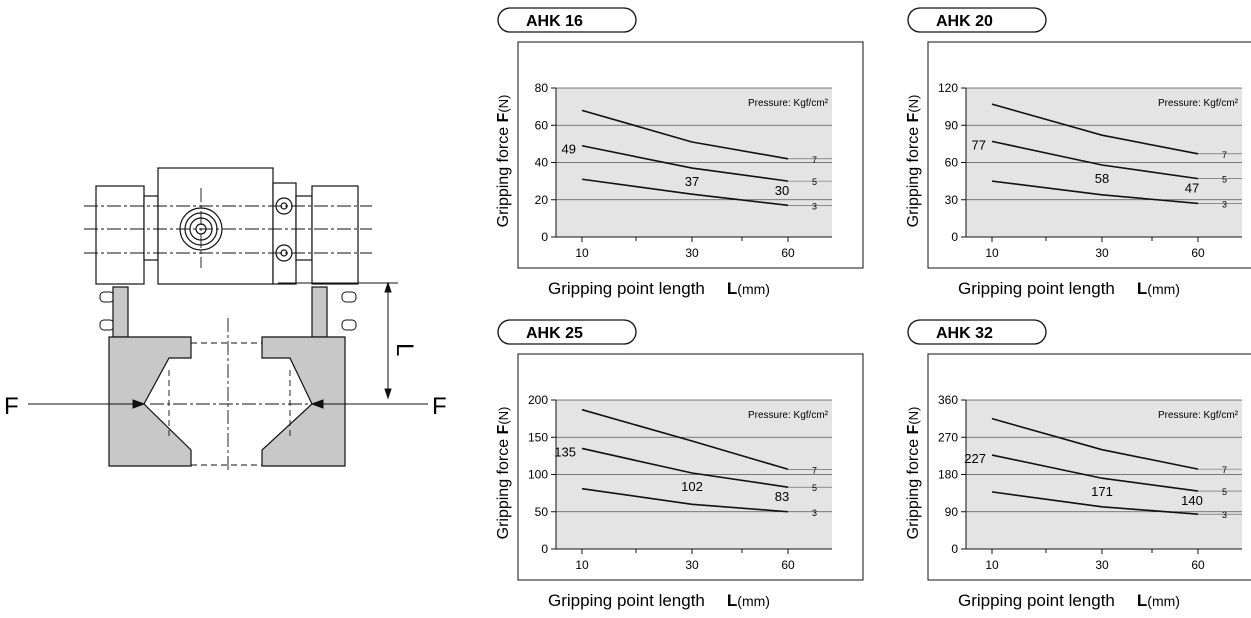  Describe the element at coordinates (979, 144) in the screenshot. I see `data-label: 77` at that location.